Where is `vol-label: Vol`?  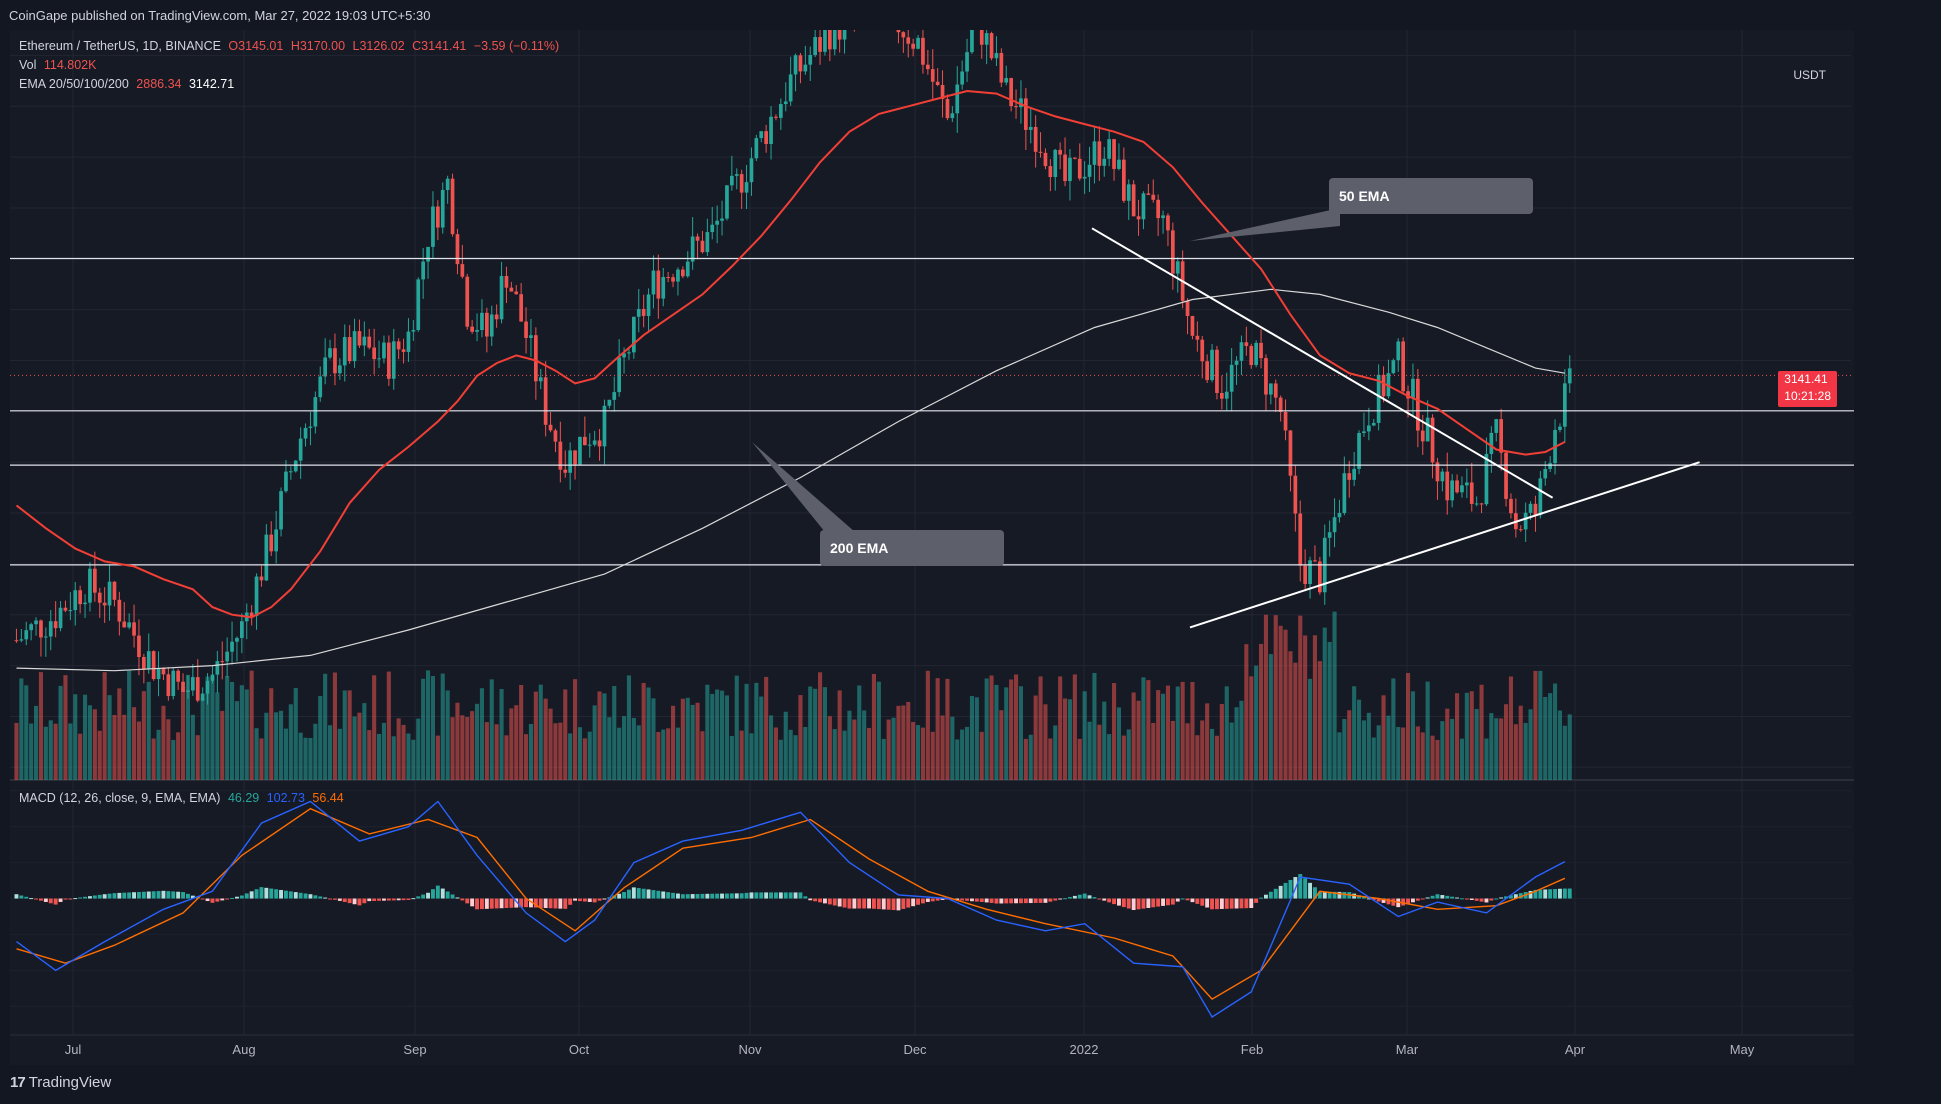
vol-label: Vol is located at coordinates (28, 65).